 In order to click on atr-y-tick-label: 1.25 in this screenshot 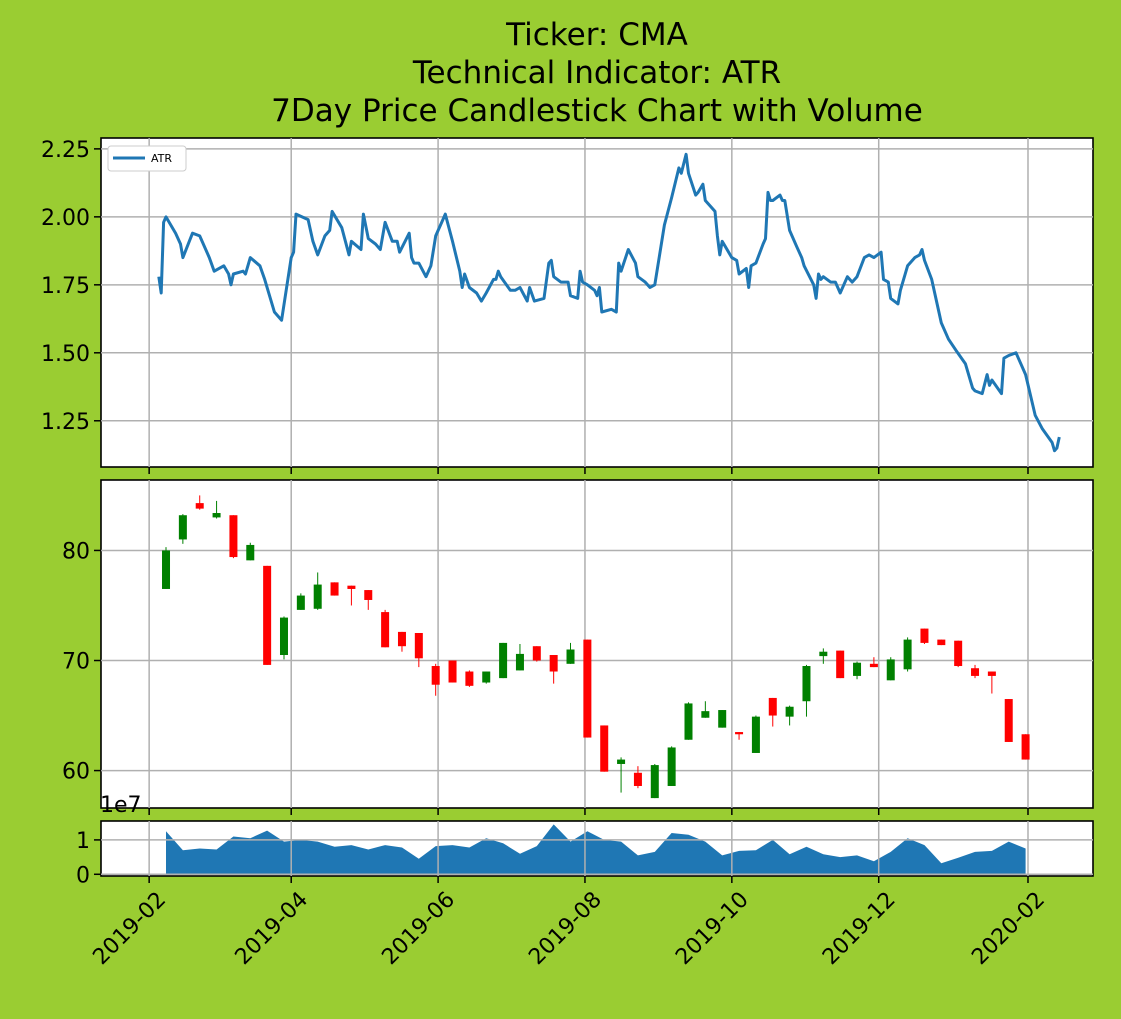, I will do `click(65, 422)`.